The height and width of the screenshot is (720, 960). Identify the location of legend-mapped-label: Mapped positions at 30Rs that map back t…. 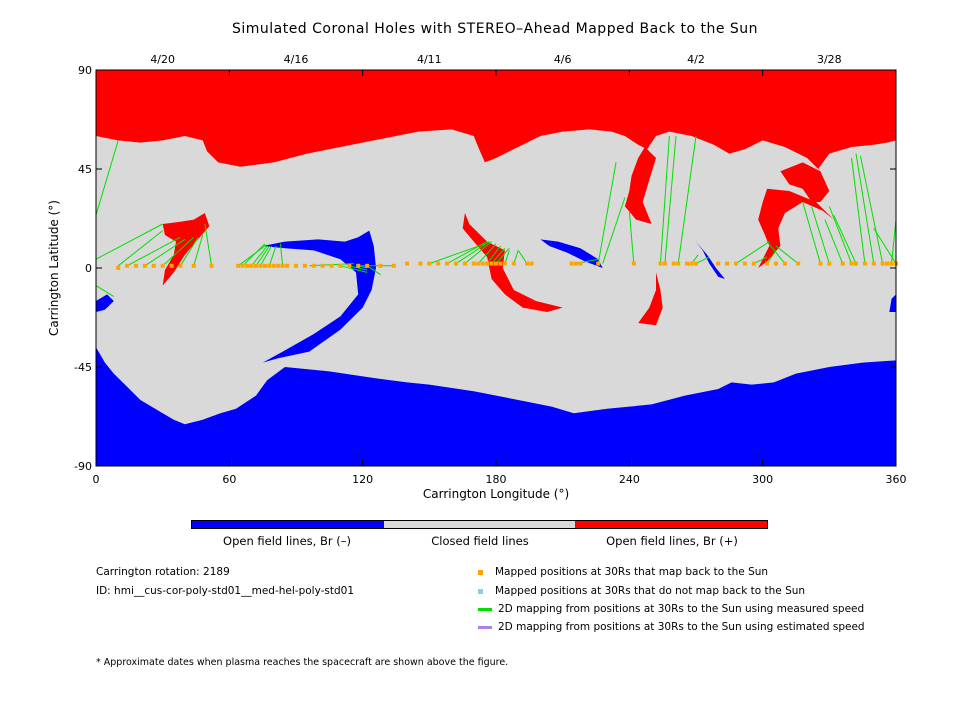
(632, 572).